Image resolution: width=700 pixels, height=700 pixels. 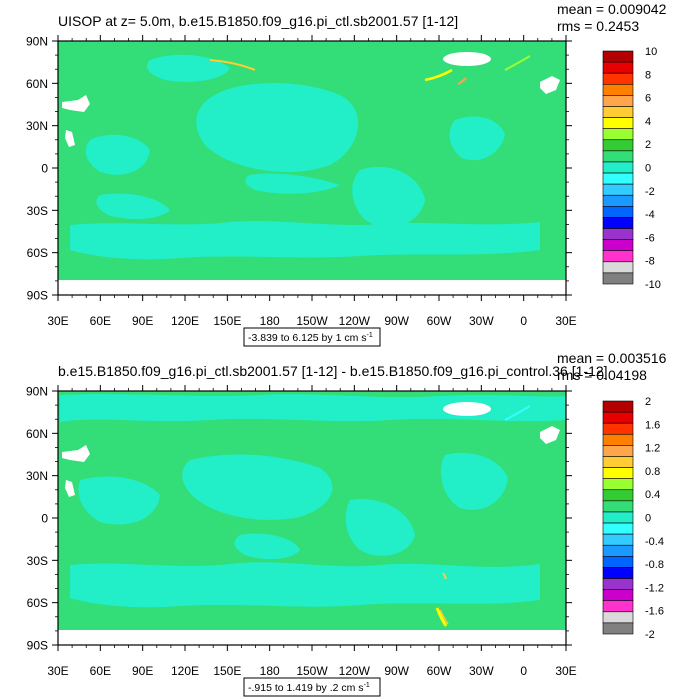 What do you see at coordinates (438, 75) in the screenshot?
I see `gulf-stream-streak` at bounding box center [438, 75].